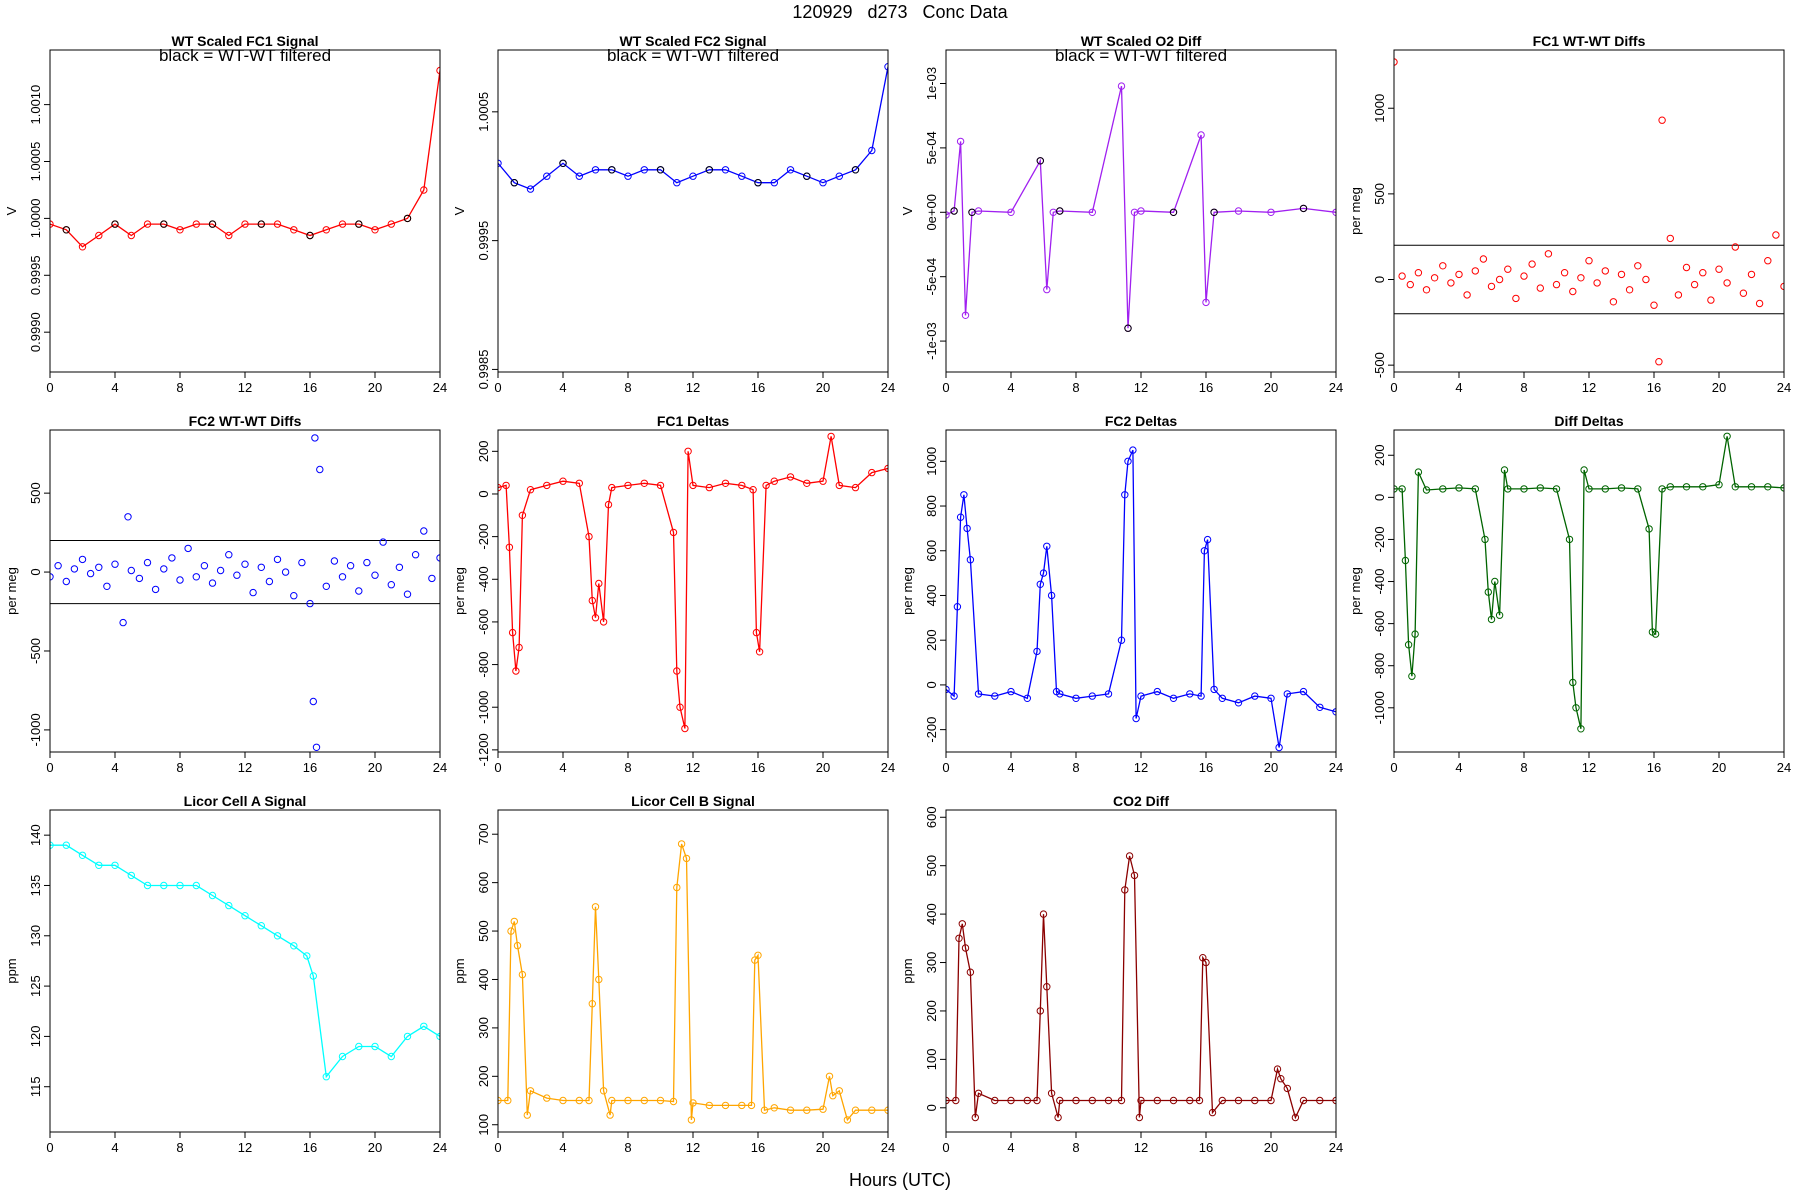 This screenshot has width=1800, height=1200. What do you see at coordinates (931, 277) in the screenshot?
I see `y-tick-label: -5e-04` at bounding box center [931, 277].